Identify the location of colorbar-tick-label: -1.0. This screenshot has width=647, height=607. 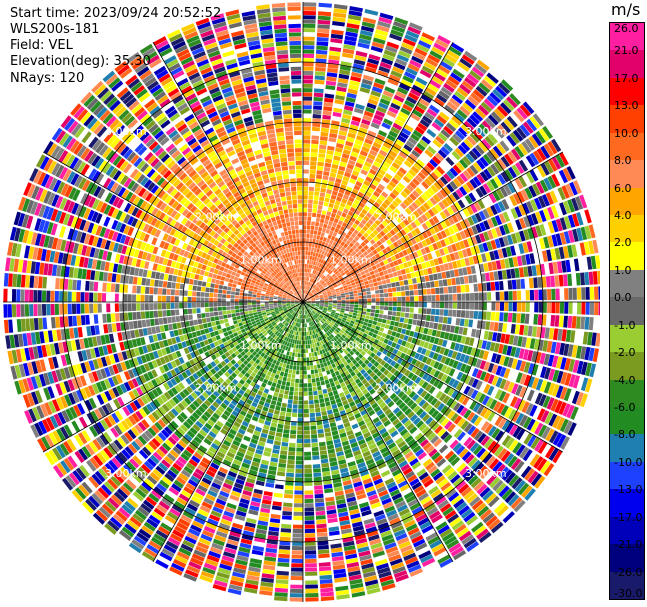
(625, 325).